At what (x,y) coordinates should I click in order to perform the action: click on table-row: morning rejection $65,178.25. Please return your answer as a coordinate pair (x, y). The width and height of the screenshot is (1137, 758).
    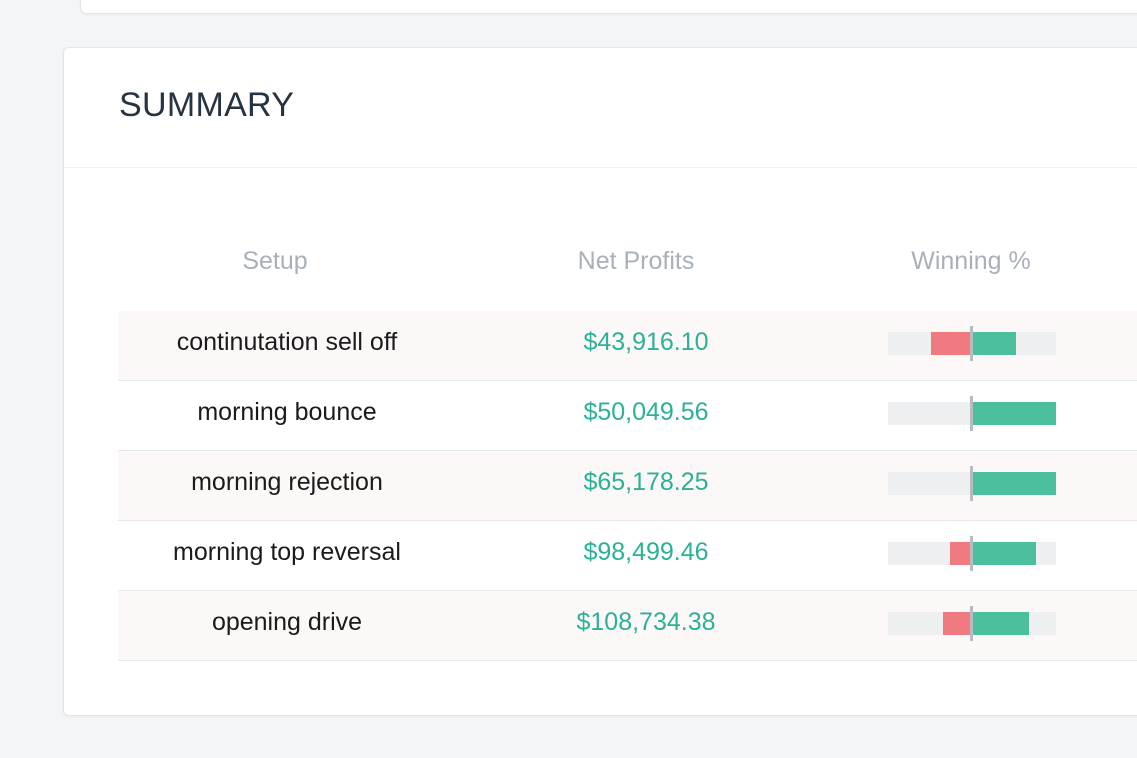
    Looking at the image, I should click on (627, 486).